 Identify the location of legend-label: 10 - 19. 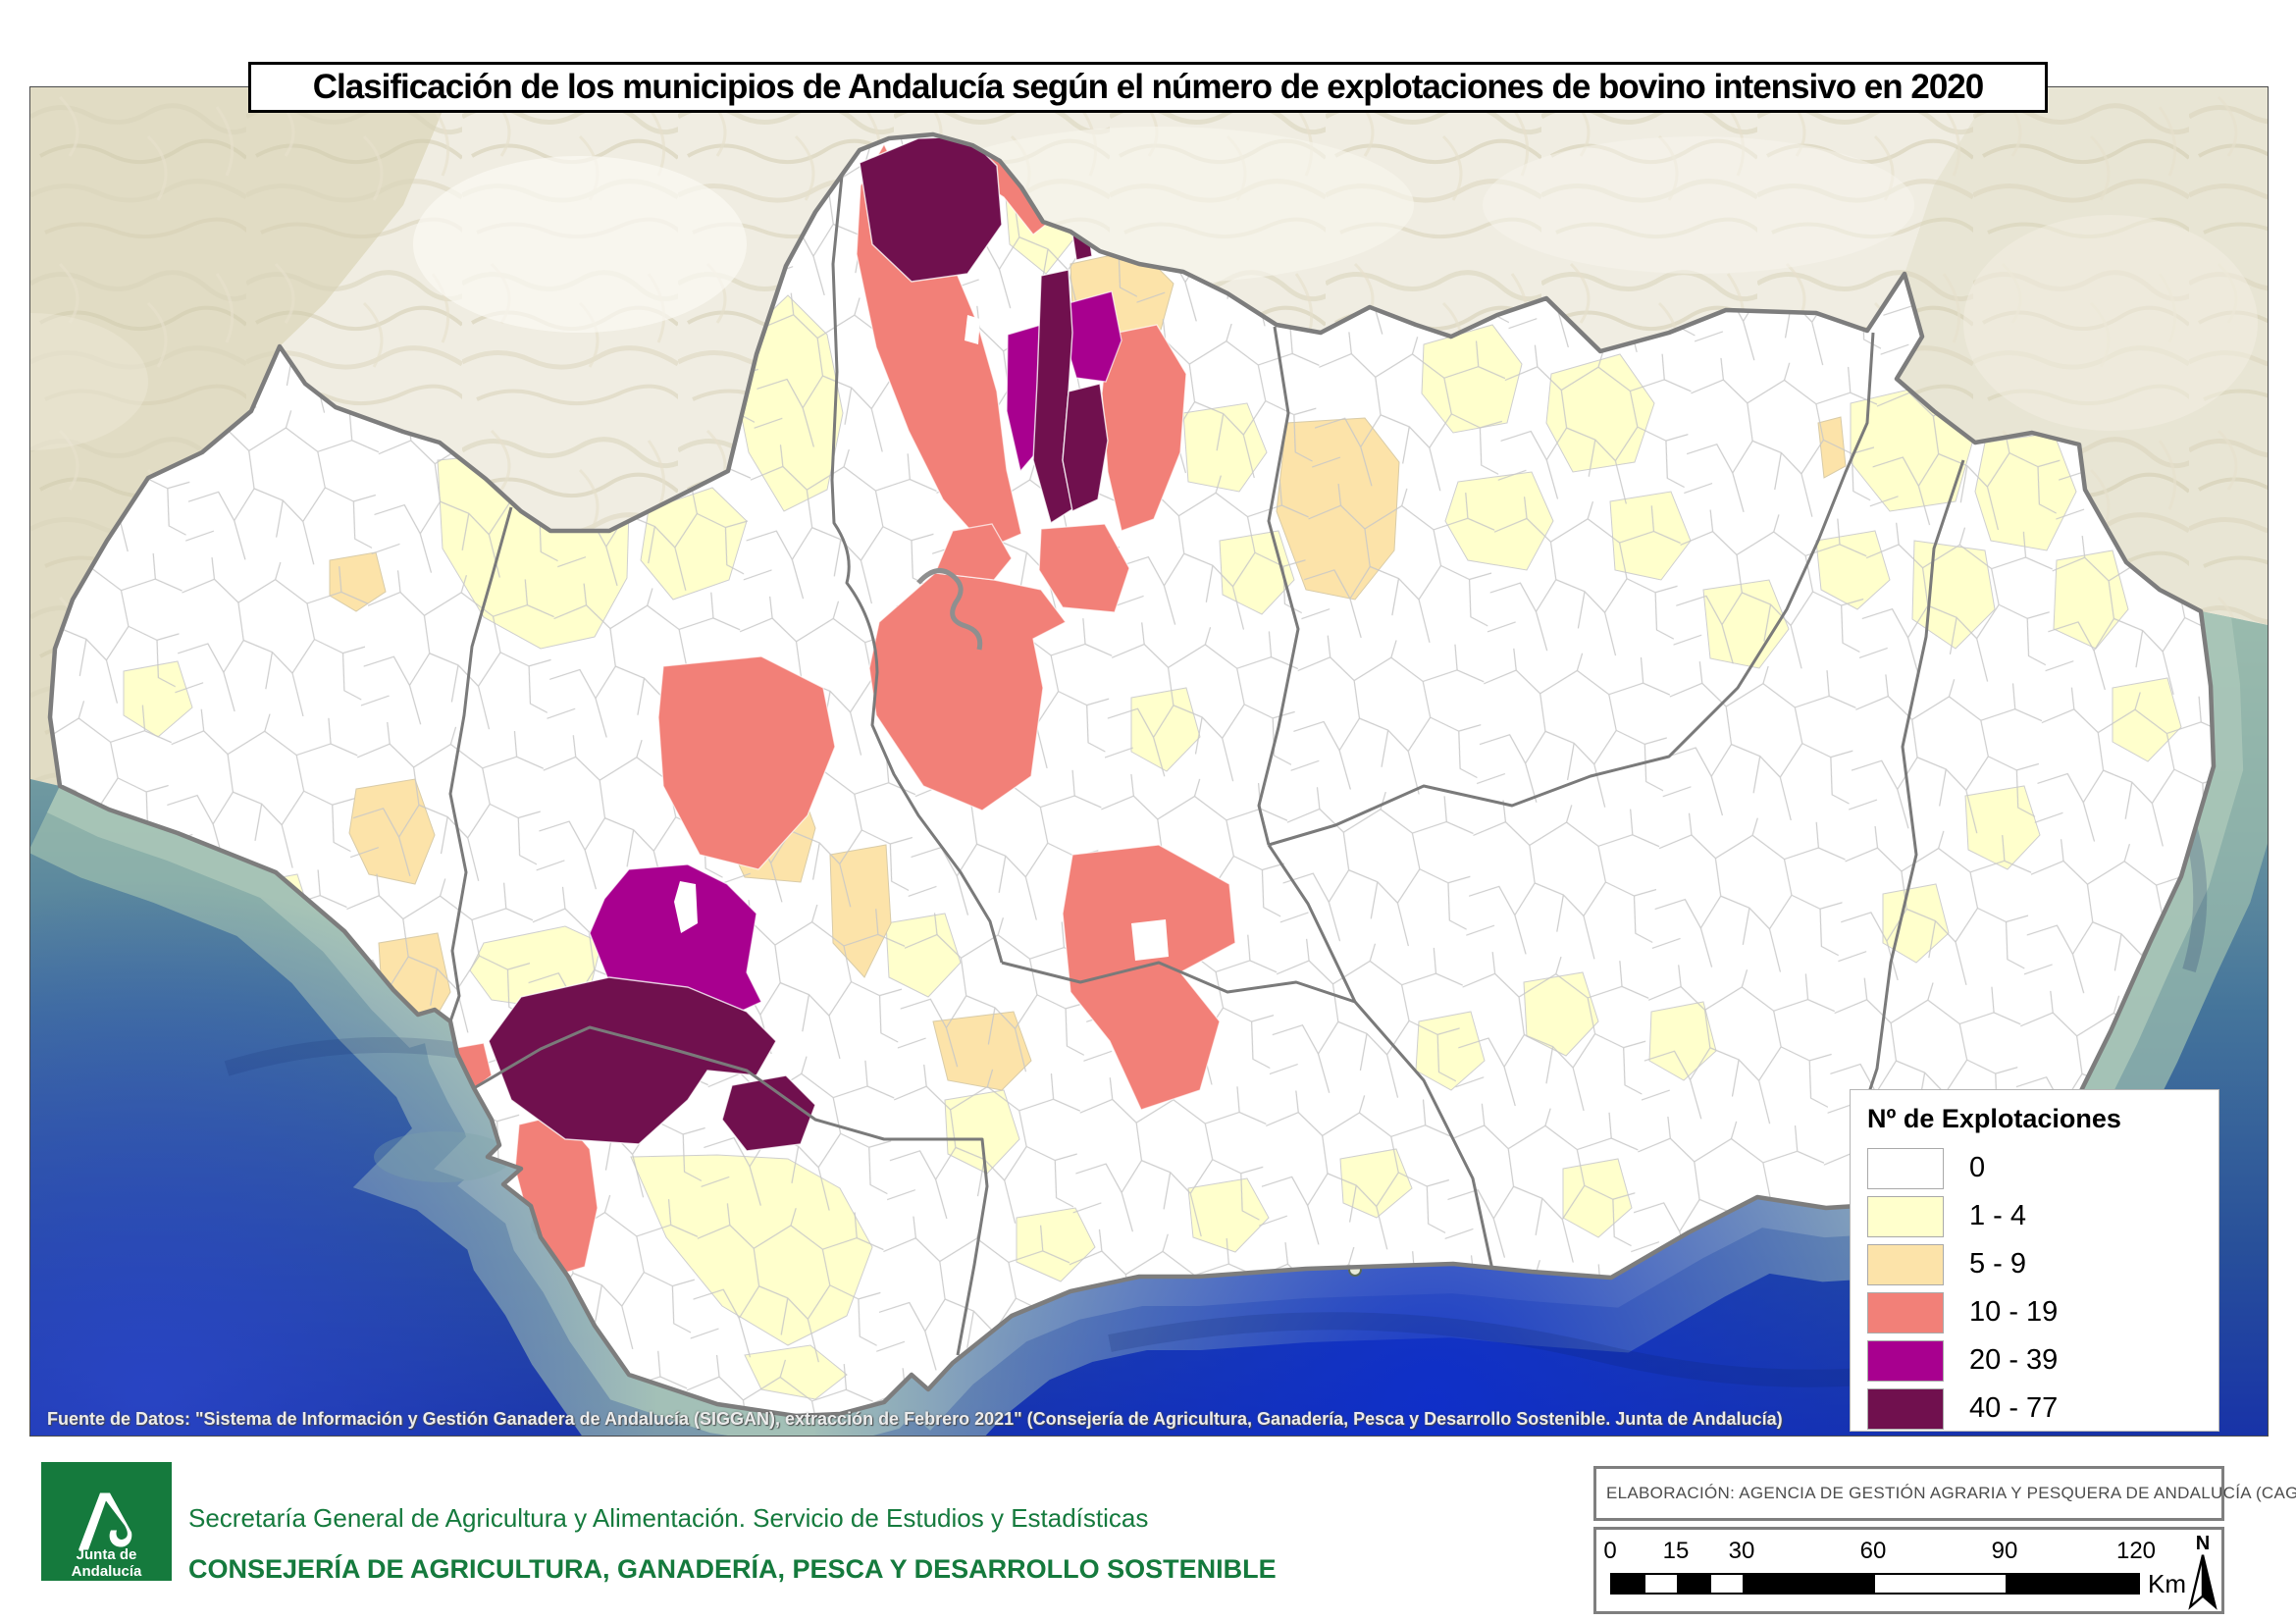
(2014, 1312).